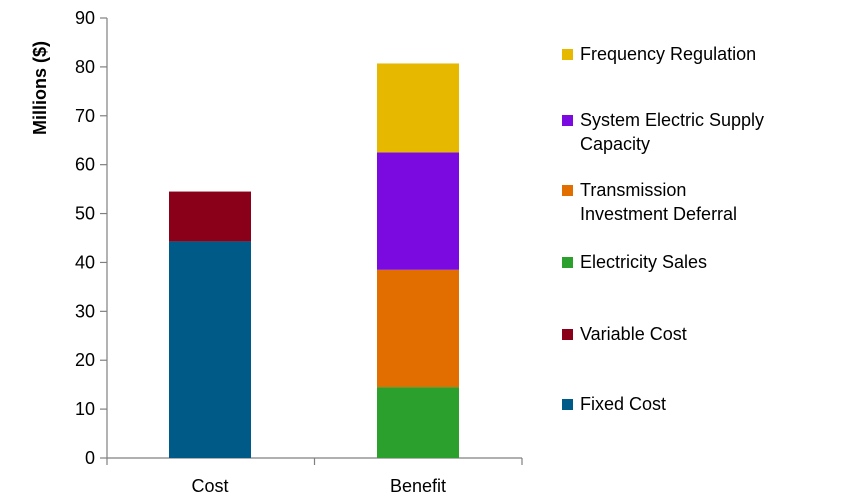  What do you see at coordinates (85, 214) in the screenshot?
I see `y-tick-label: 50` at bounding box center [85, 214].